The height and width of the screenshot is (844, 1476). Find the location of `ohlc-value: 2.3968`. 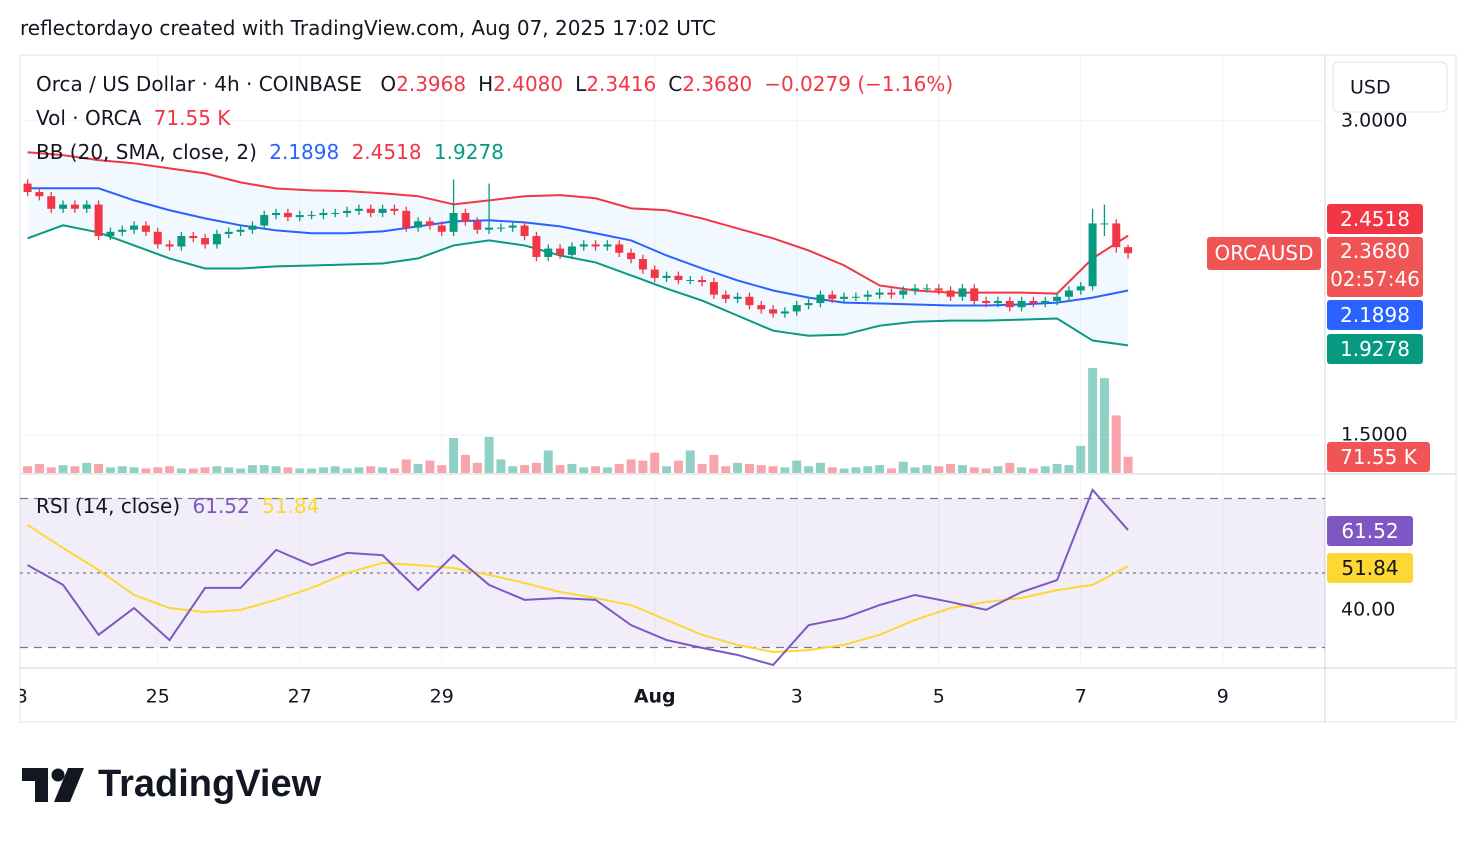

ohlc-value: 2.3968 is located at coordinates (431, 84).